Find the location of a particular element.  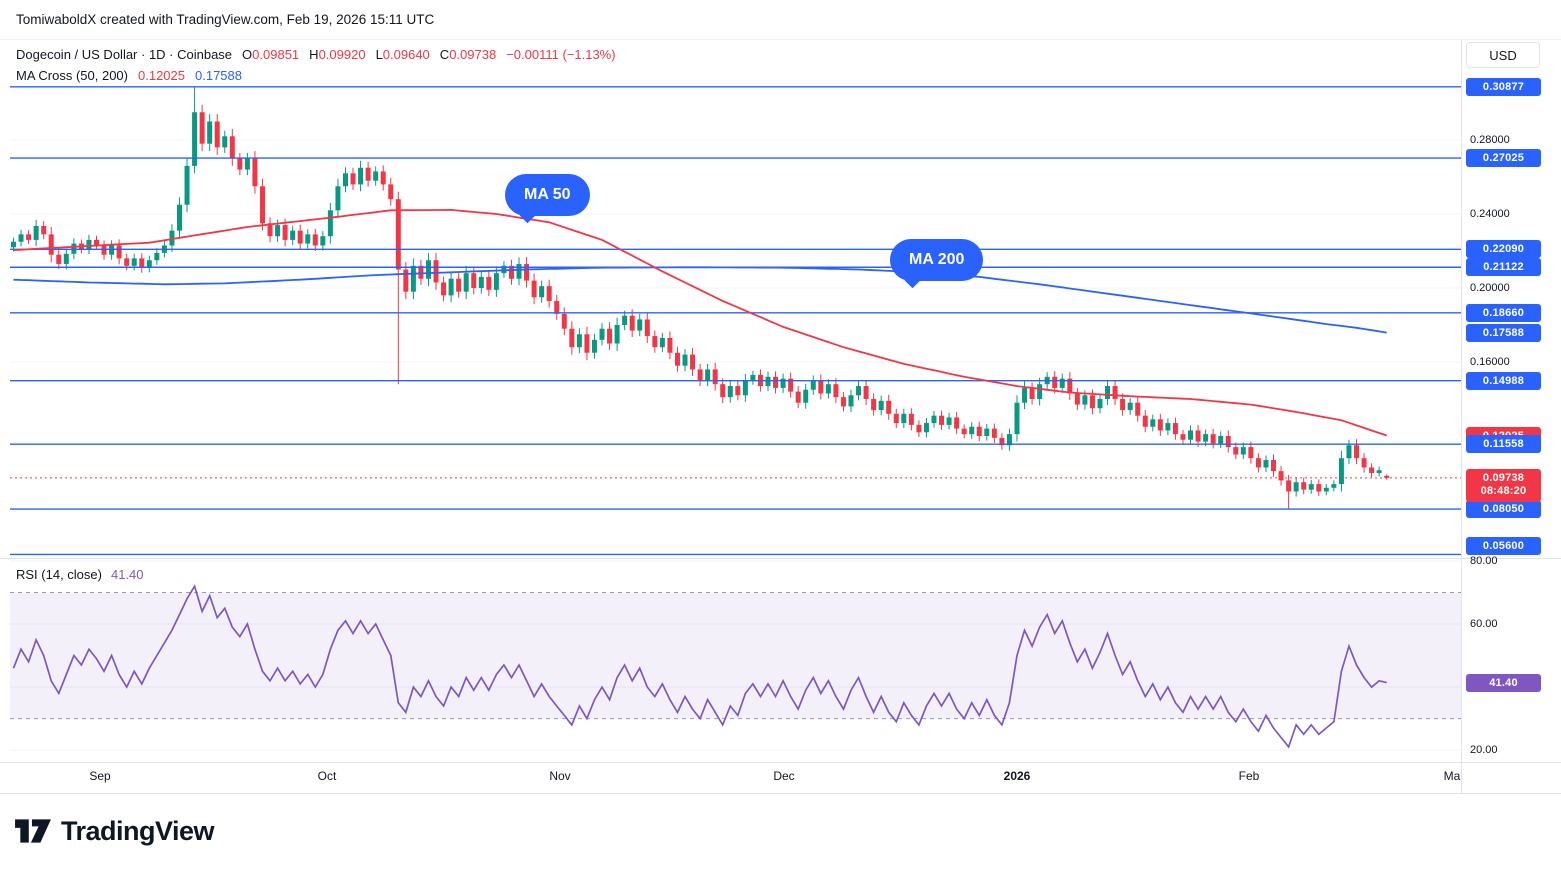

price-axis-badge: 0.08050 is located at coordinates (1503, 509).